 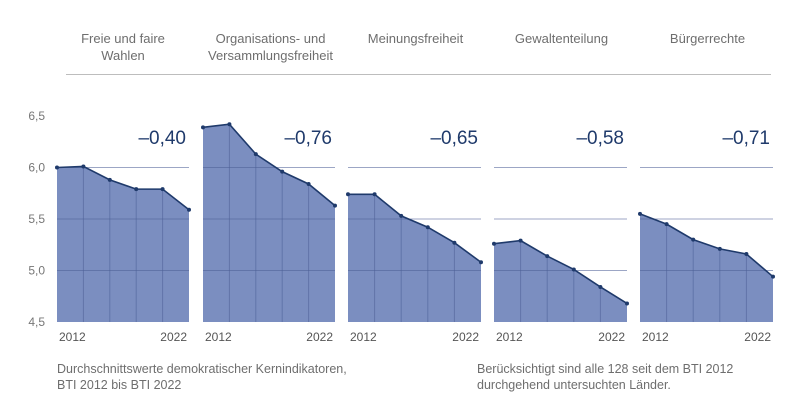 What do you see at coordinates (36, 168) in the screenshot?
I see `y-tick-label: 6,0` at bounding box center [36, 168].